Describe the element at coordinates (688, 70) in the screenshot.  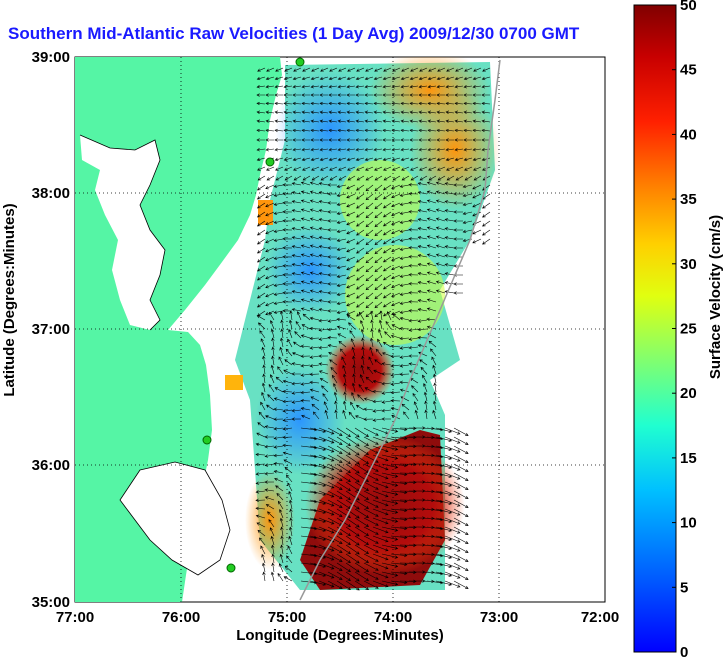
I see `colorbar-tick-label: 45` at that location.